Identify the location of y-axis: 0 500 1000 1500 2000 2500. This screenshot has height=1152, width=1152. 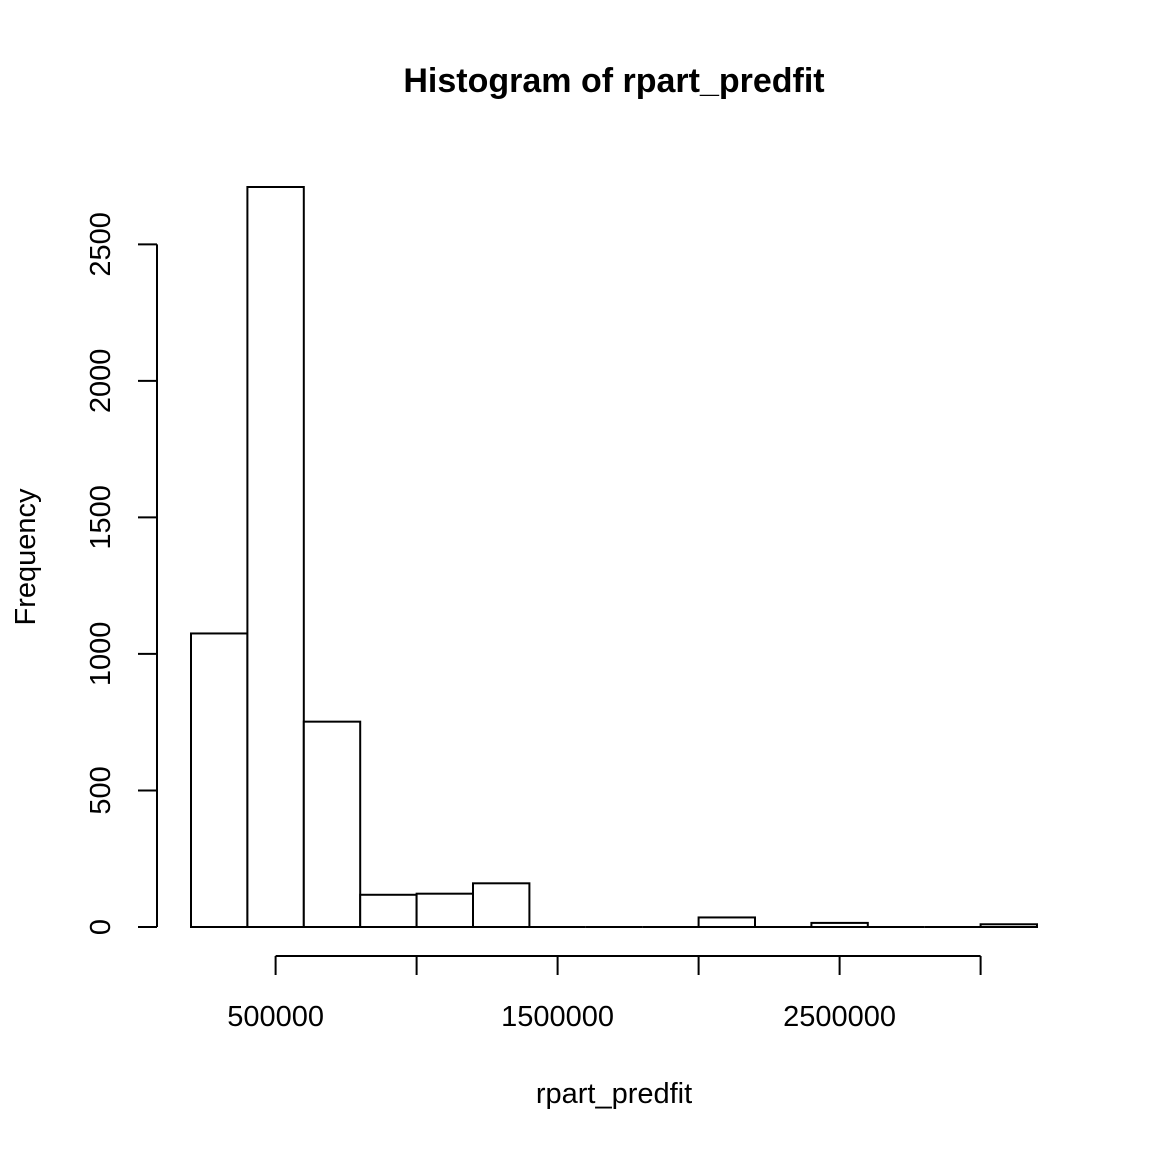
(121, 573).